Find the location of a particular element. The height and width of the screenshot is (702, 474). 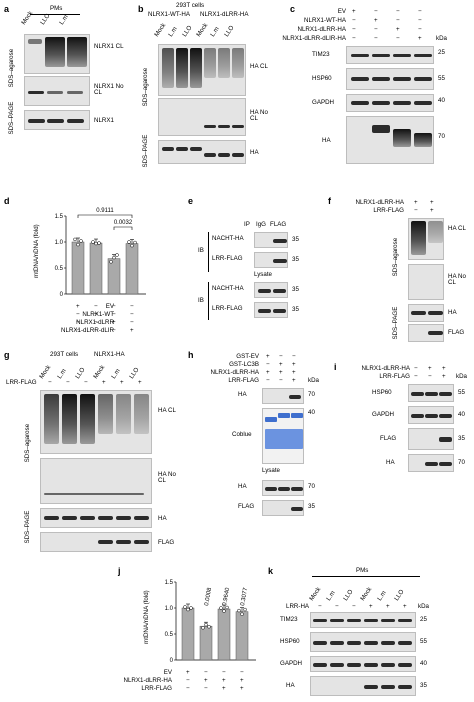

condition-label: EV is located at coordinates (341, 11).